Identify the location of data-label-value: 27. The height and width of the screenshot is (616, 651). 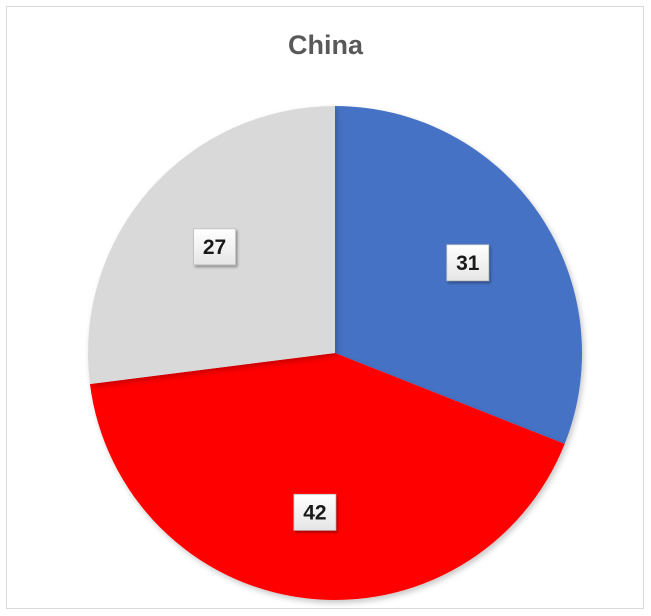
(214, 247).